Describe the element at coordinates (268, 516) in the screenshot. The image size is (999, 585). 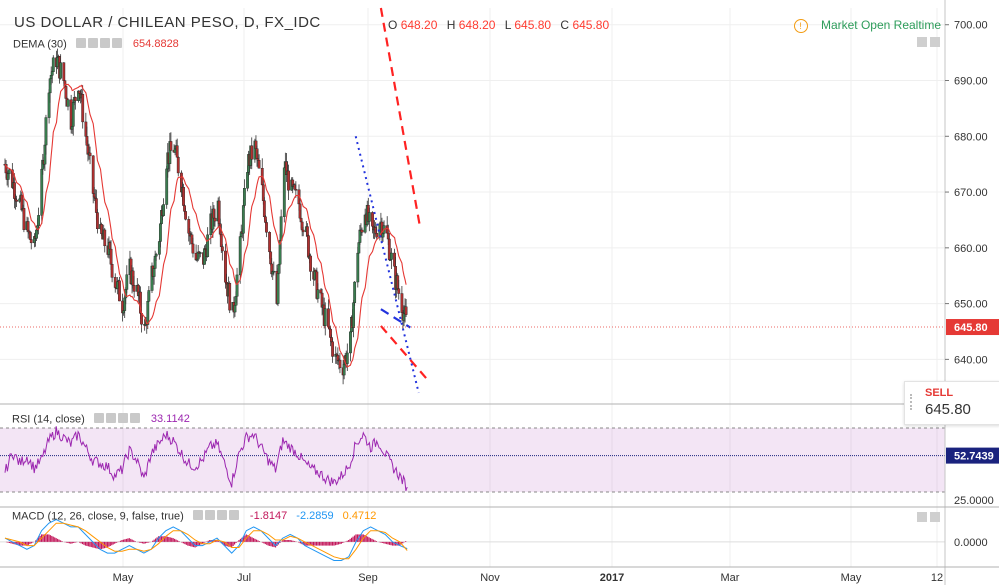
I see `macd-value-1: -1.8147` at that location.